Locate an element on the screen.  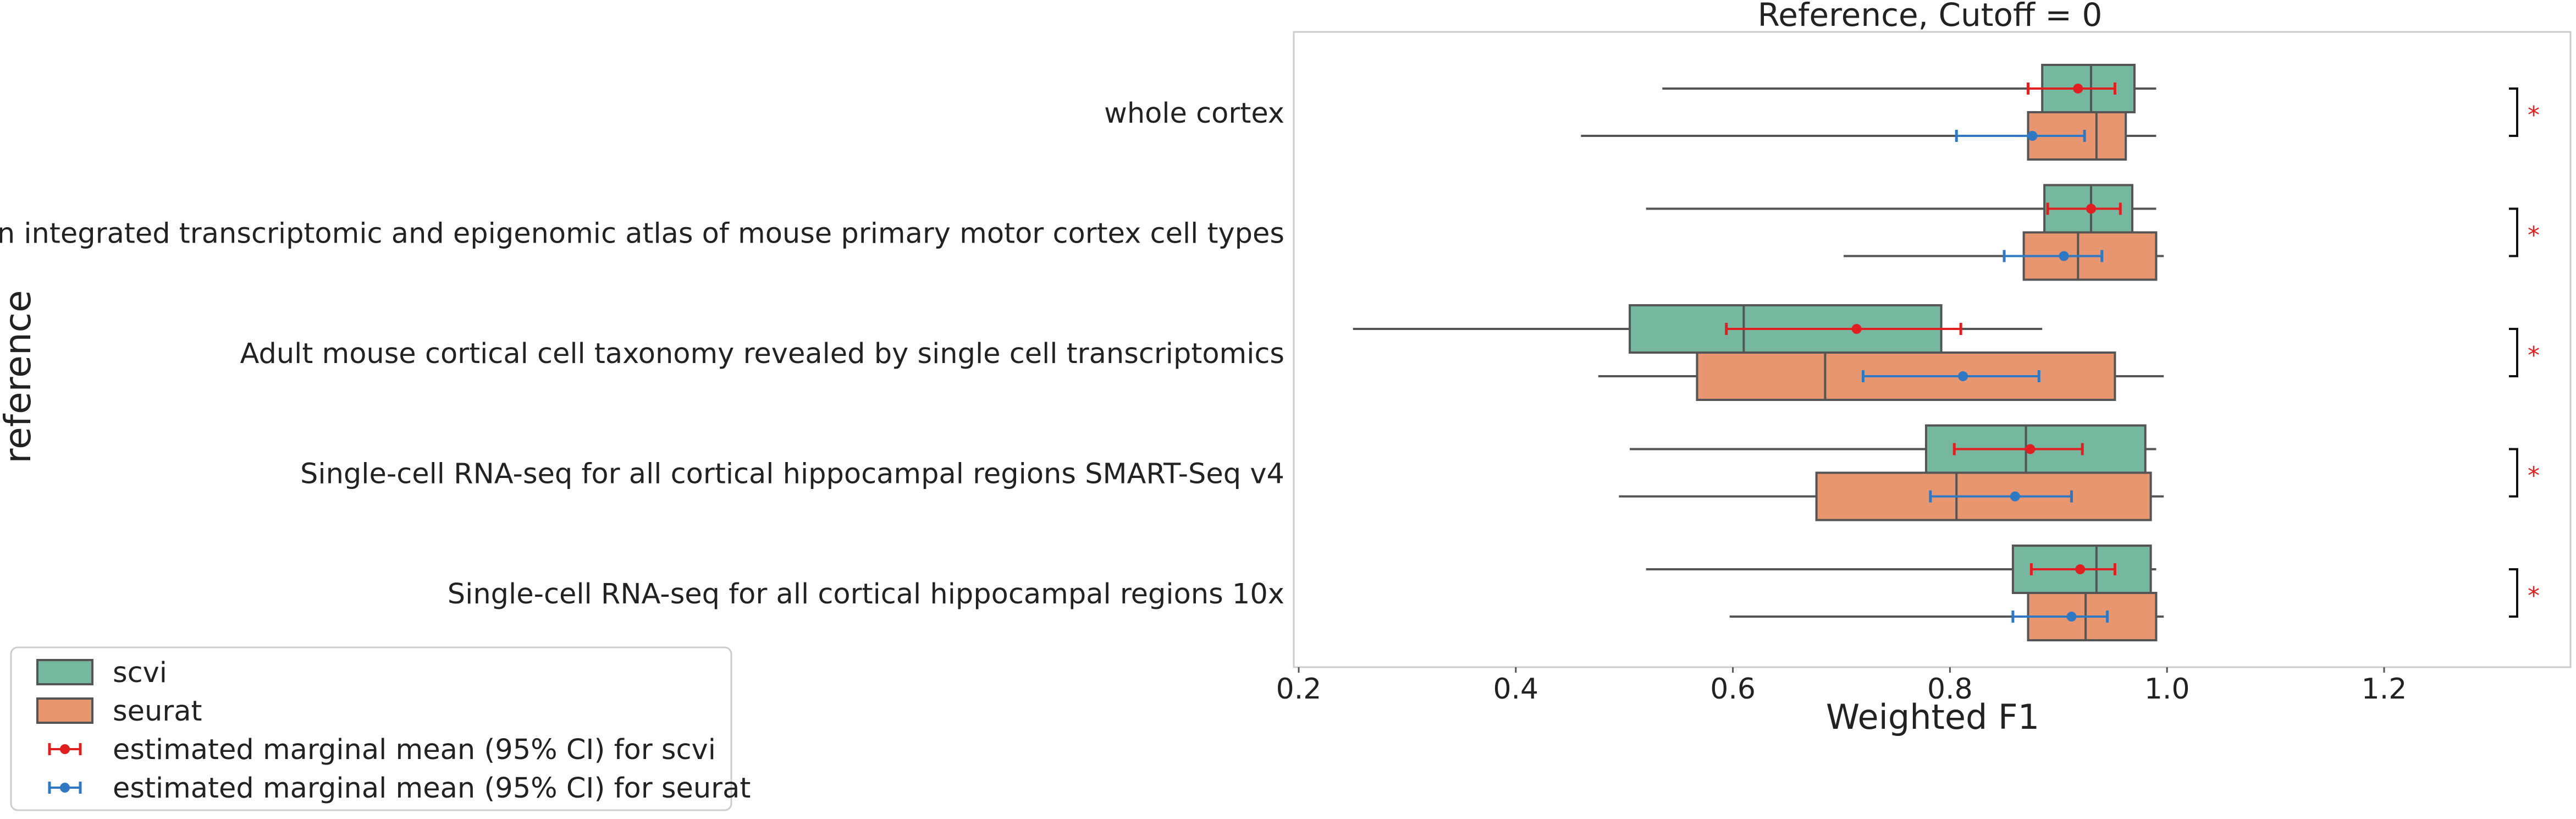
legend-swatch-seurat is located at coordinates (64, 710).